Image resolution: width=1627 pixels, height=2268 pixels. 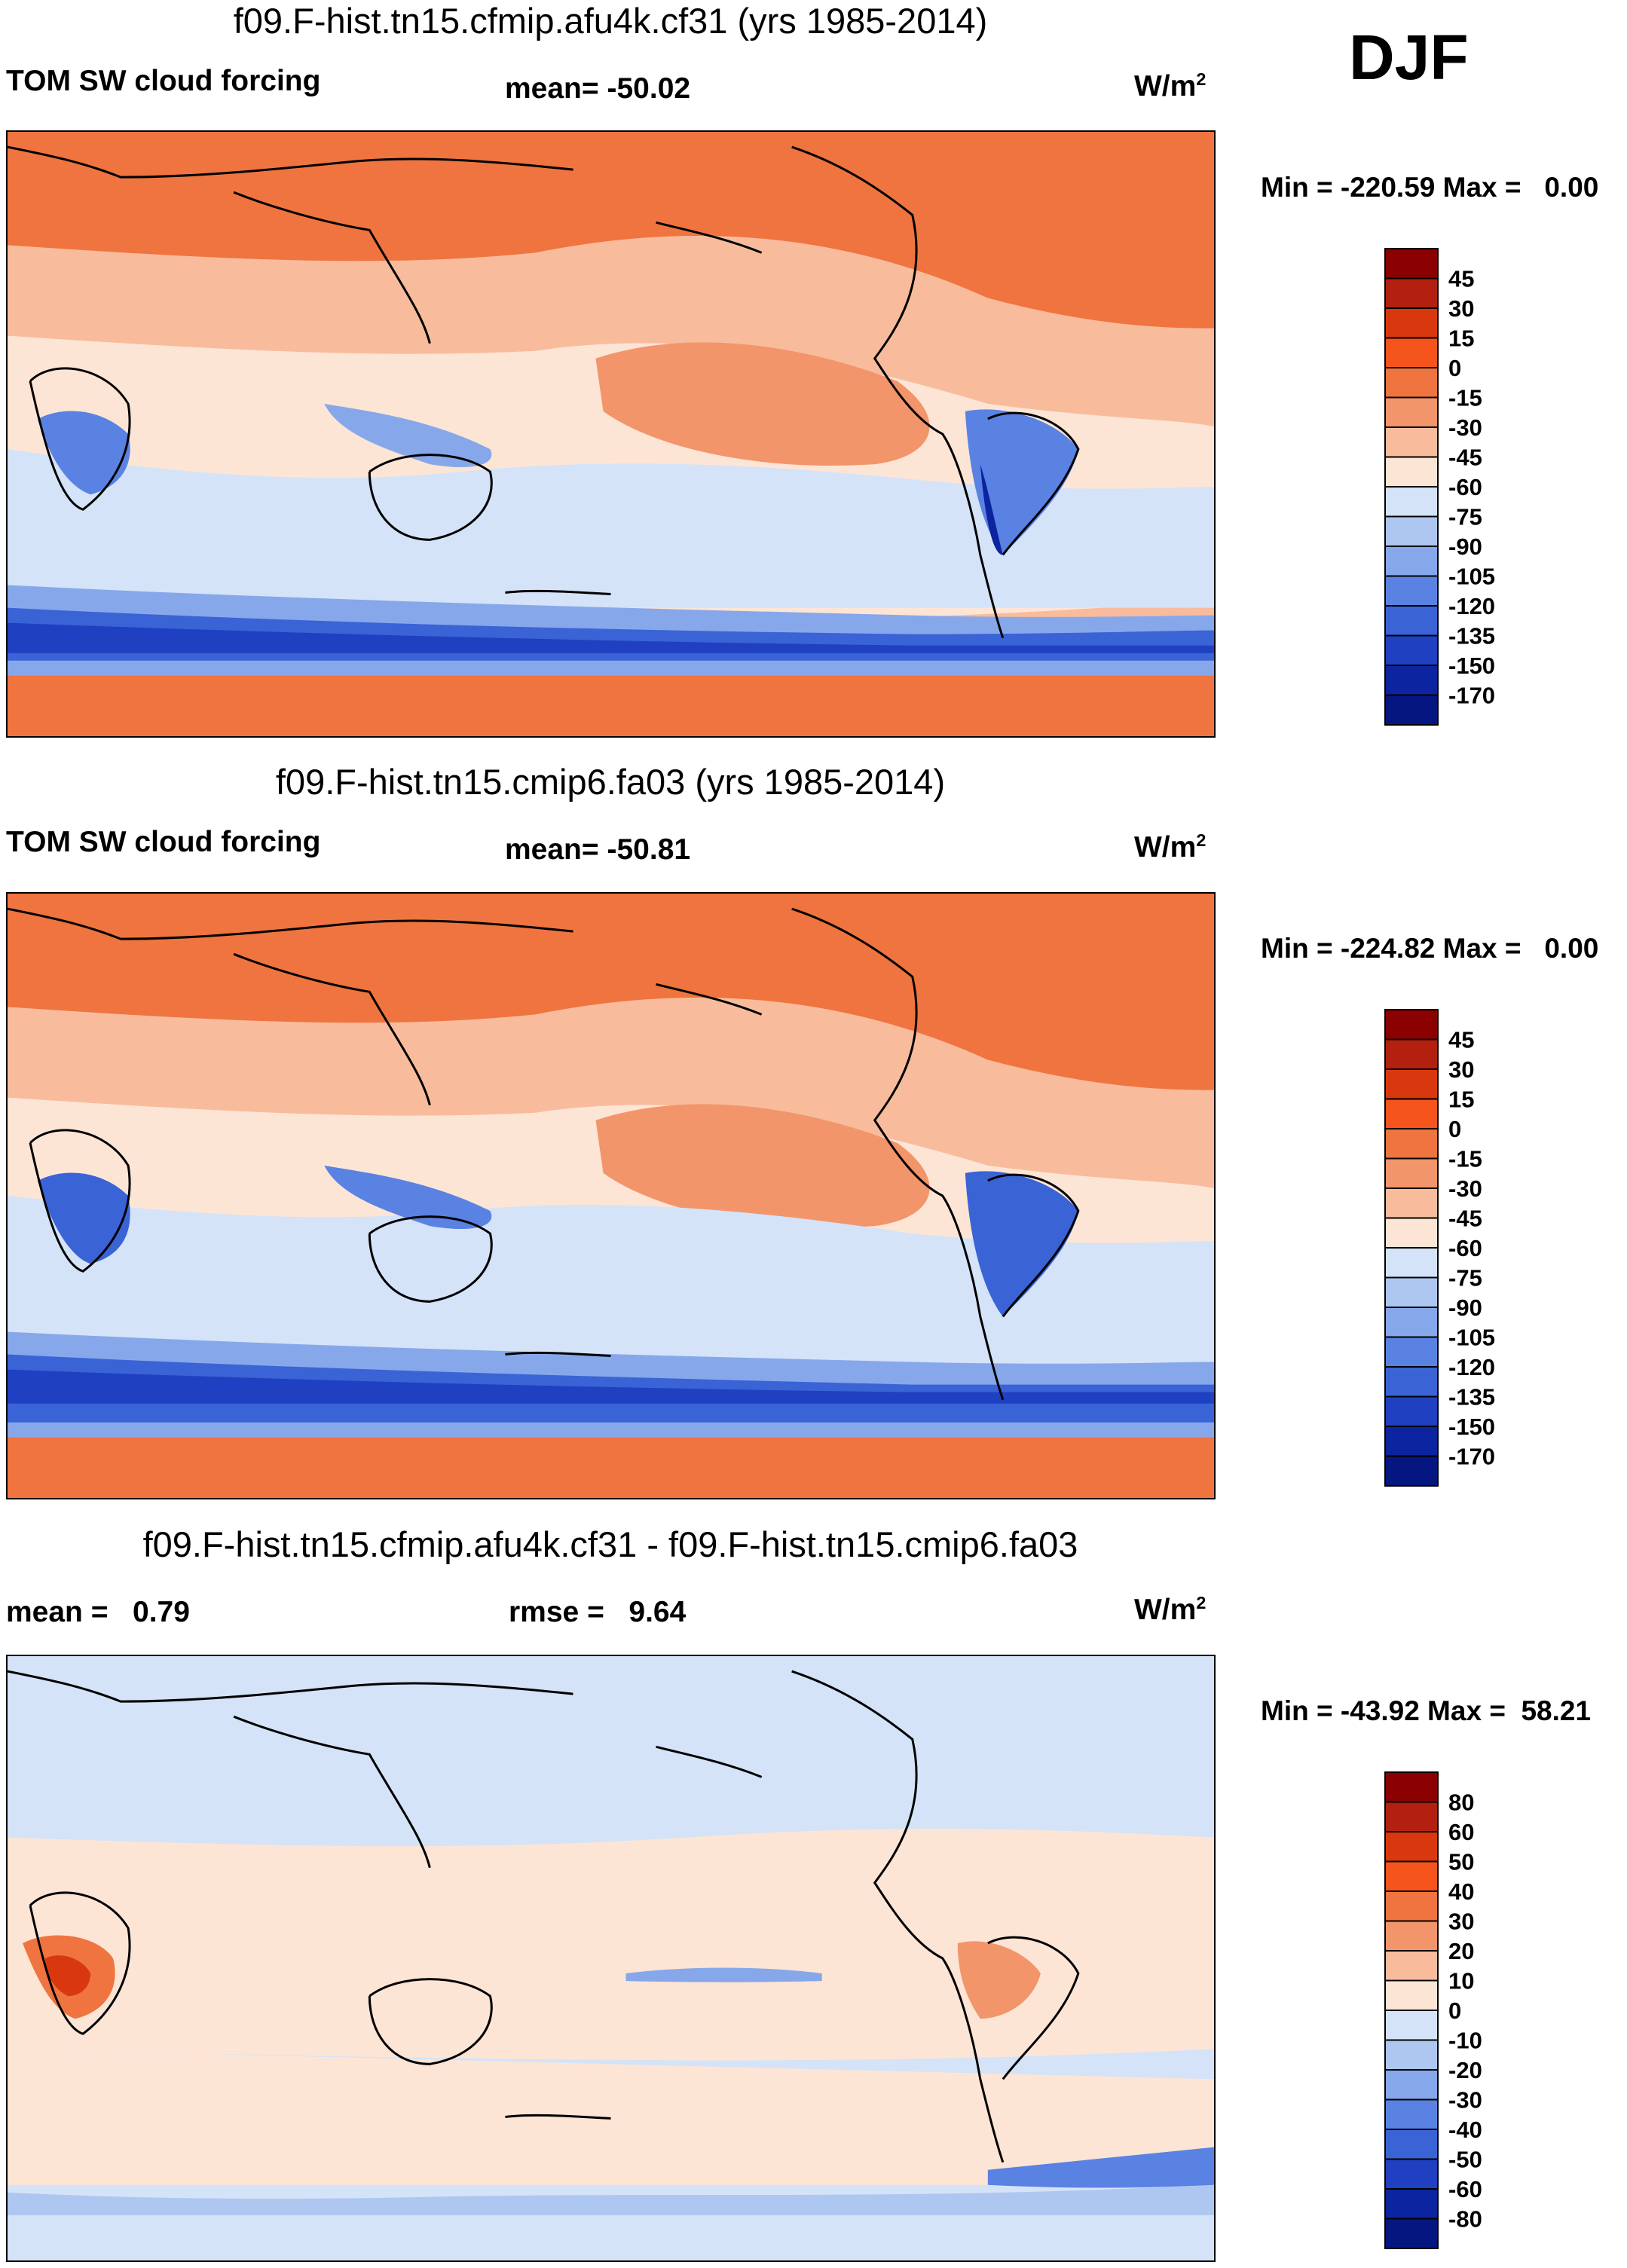 What do you see at coordinates (1454, 2010) in the screenshot?
I see `colorbar-tick-label: 0` at bounding box center [1454, 2010].